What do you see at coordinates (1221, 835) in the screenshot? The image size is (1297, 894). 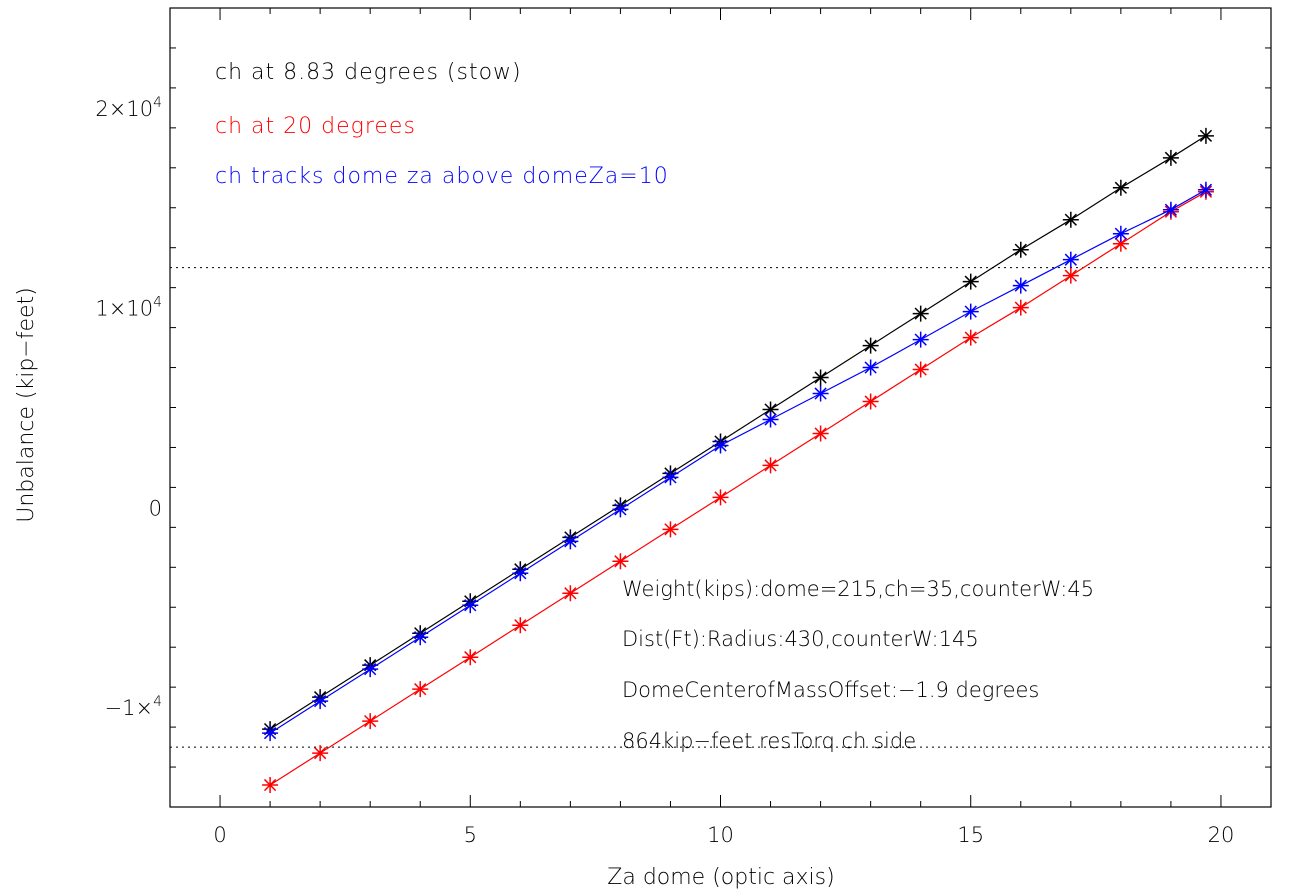 I see `x-tick-label: 20` at bounding box center [1221, 835].